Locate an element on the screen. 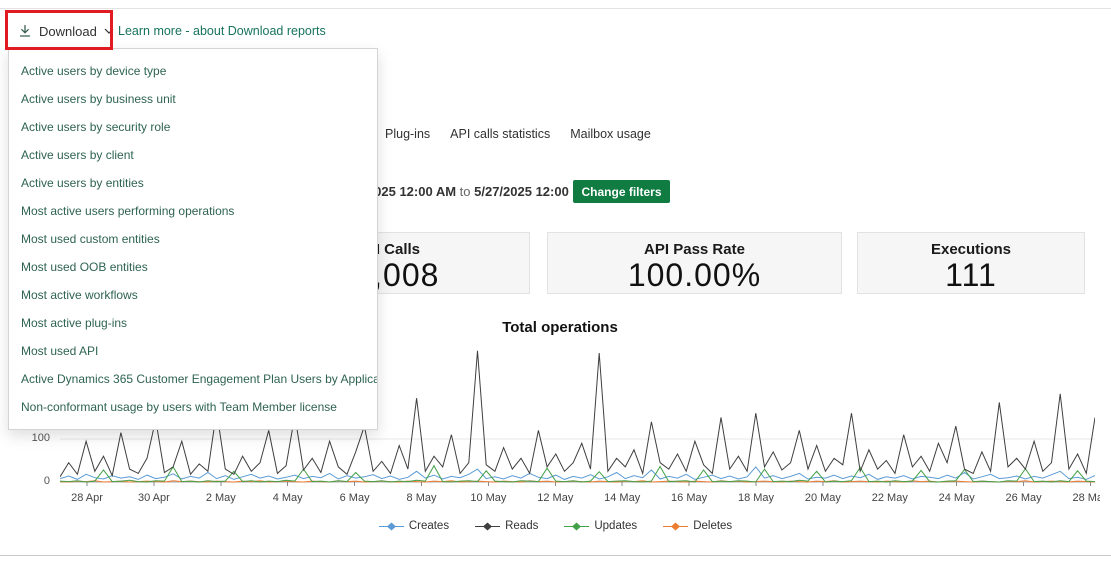 Image resolution: width=1111 pixels, height=562 pixels. legend-item-reads: Reads is located at coordinates (506, 526).